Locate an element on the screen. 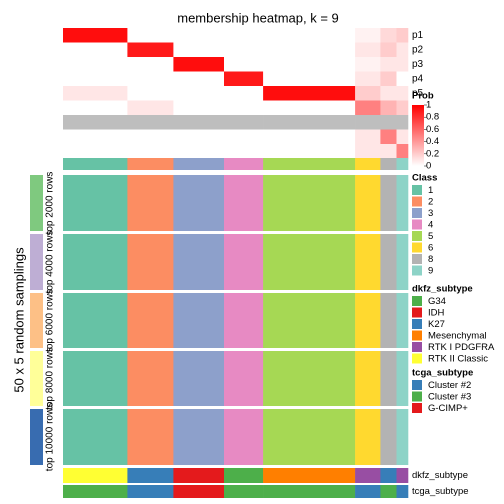 This screenshot has height=504, width=504. group-label: top 8000 rows is located at coordinates (50, 378).